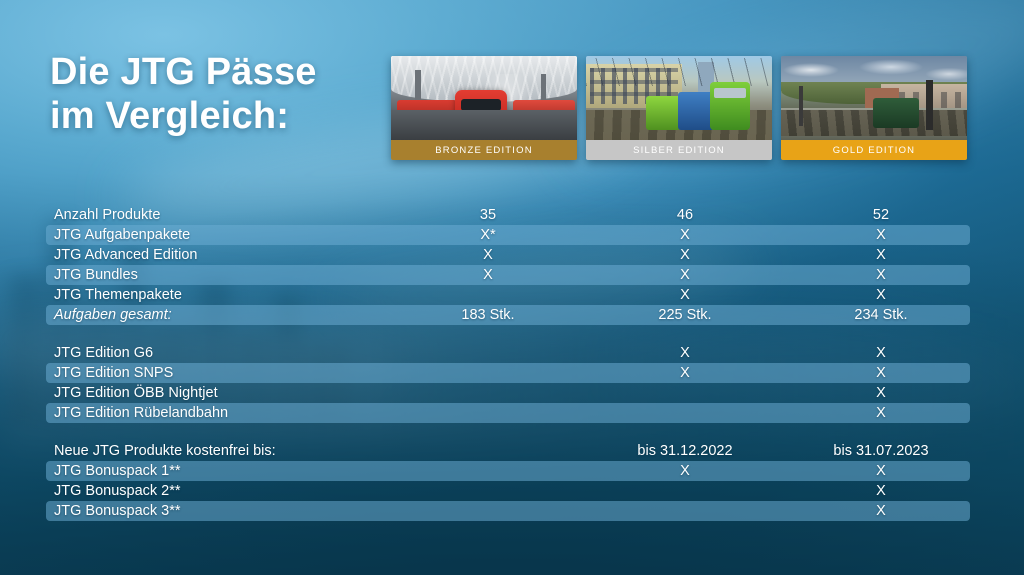  I want to click on table-row: JTG Aufgabenpakete X* X X, so click(512, 235).